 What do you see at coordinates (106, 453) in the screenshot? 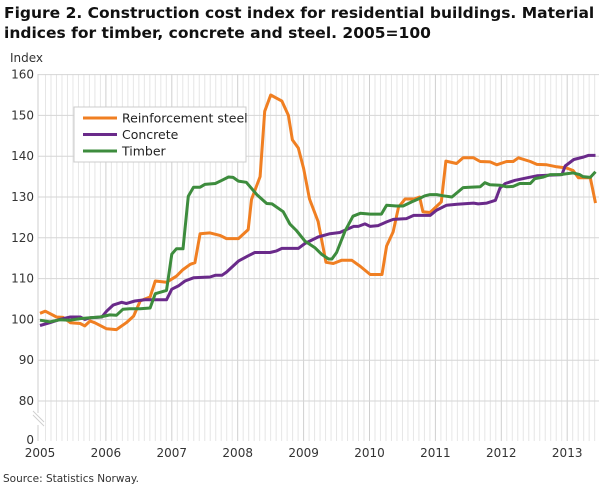
I see `x-tick-label: 2006` at bounding box center [106, 453].